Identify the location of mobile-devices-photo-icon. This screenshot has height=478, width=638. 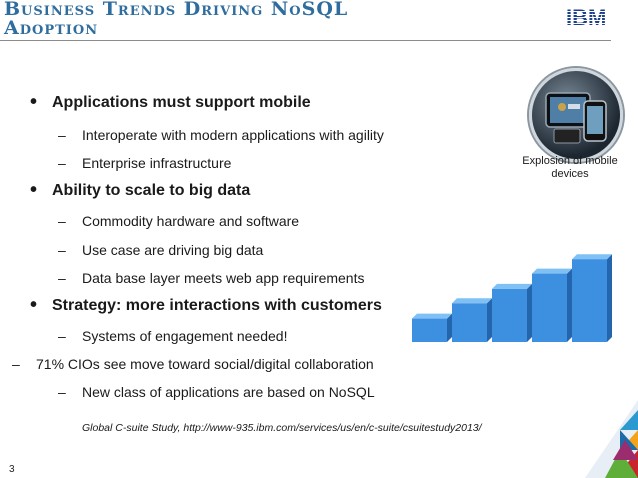
(576, 115).